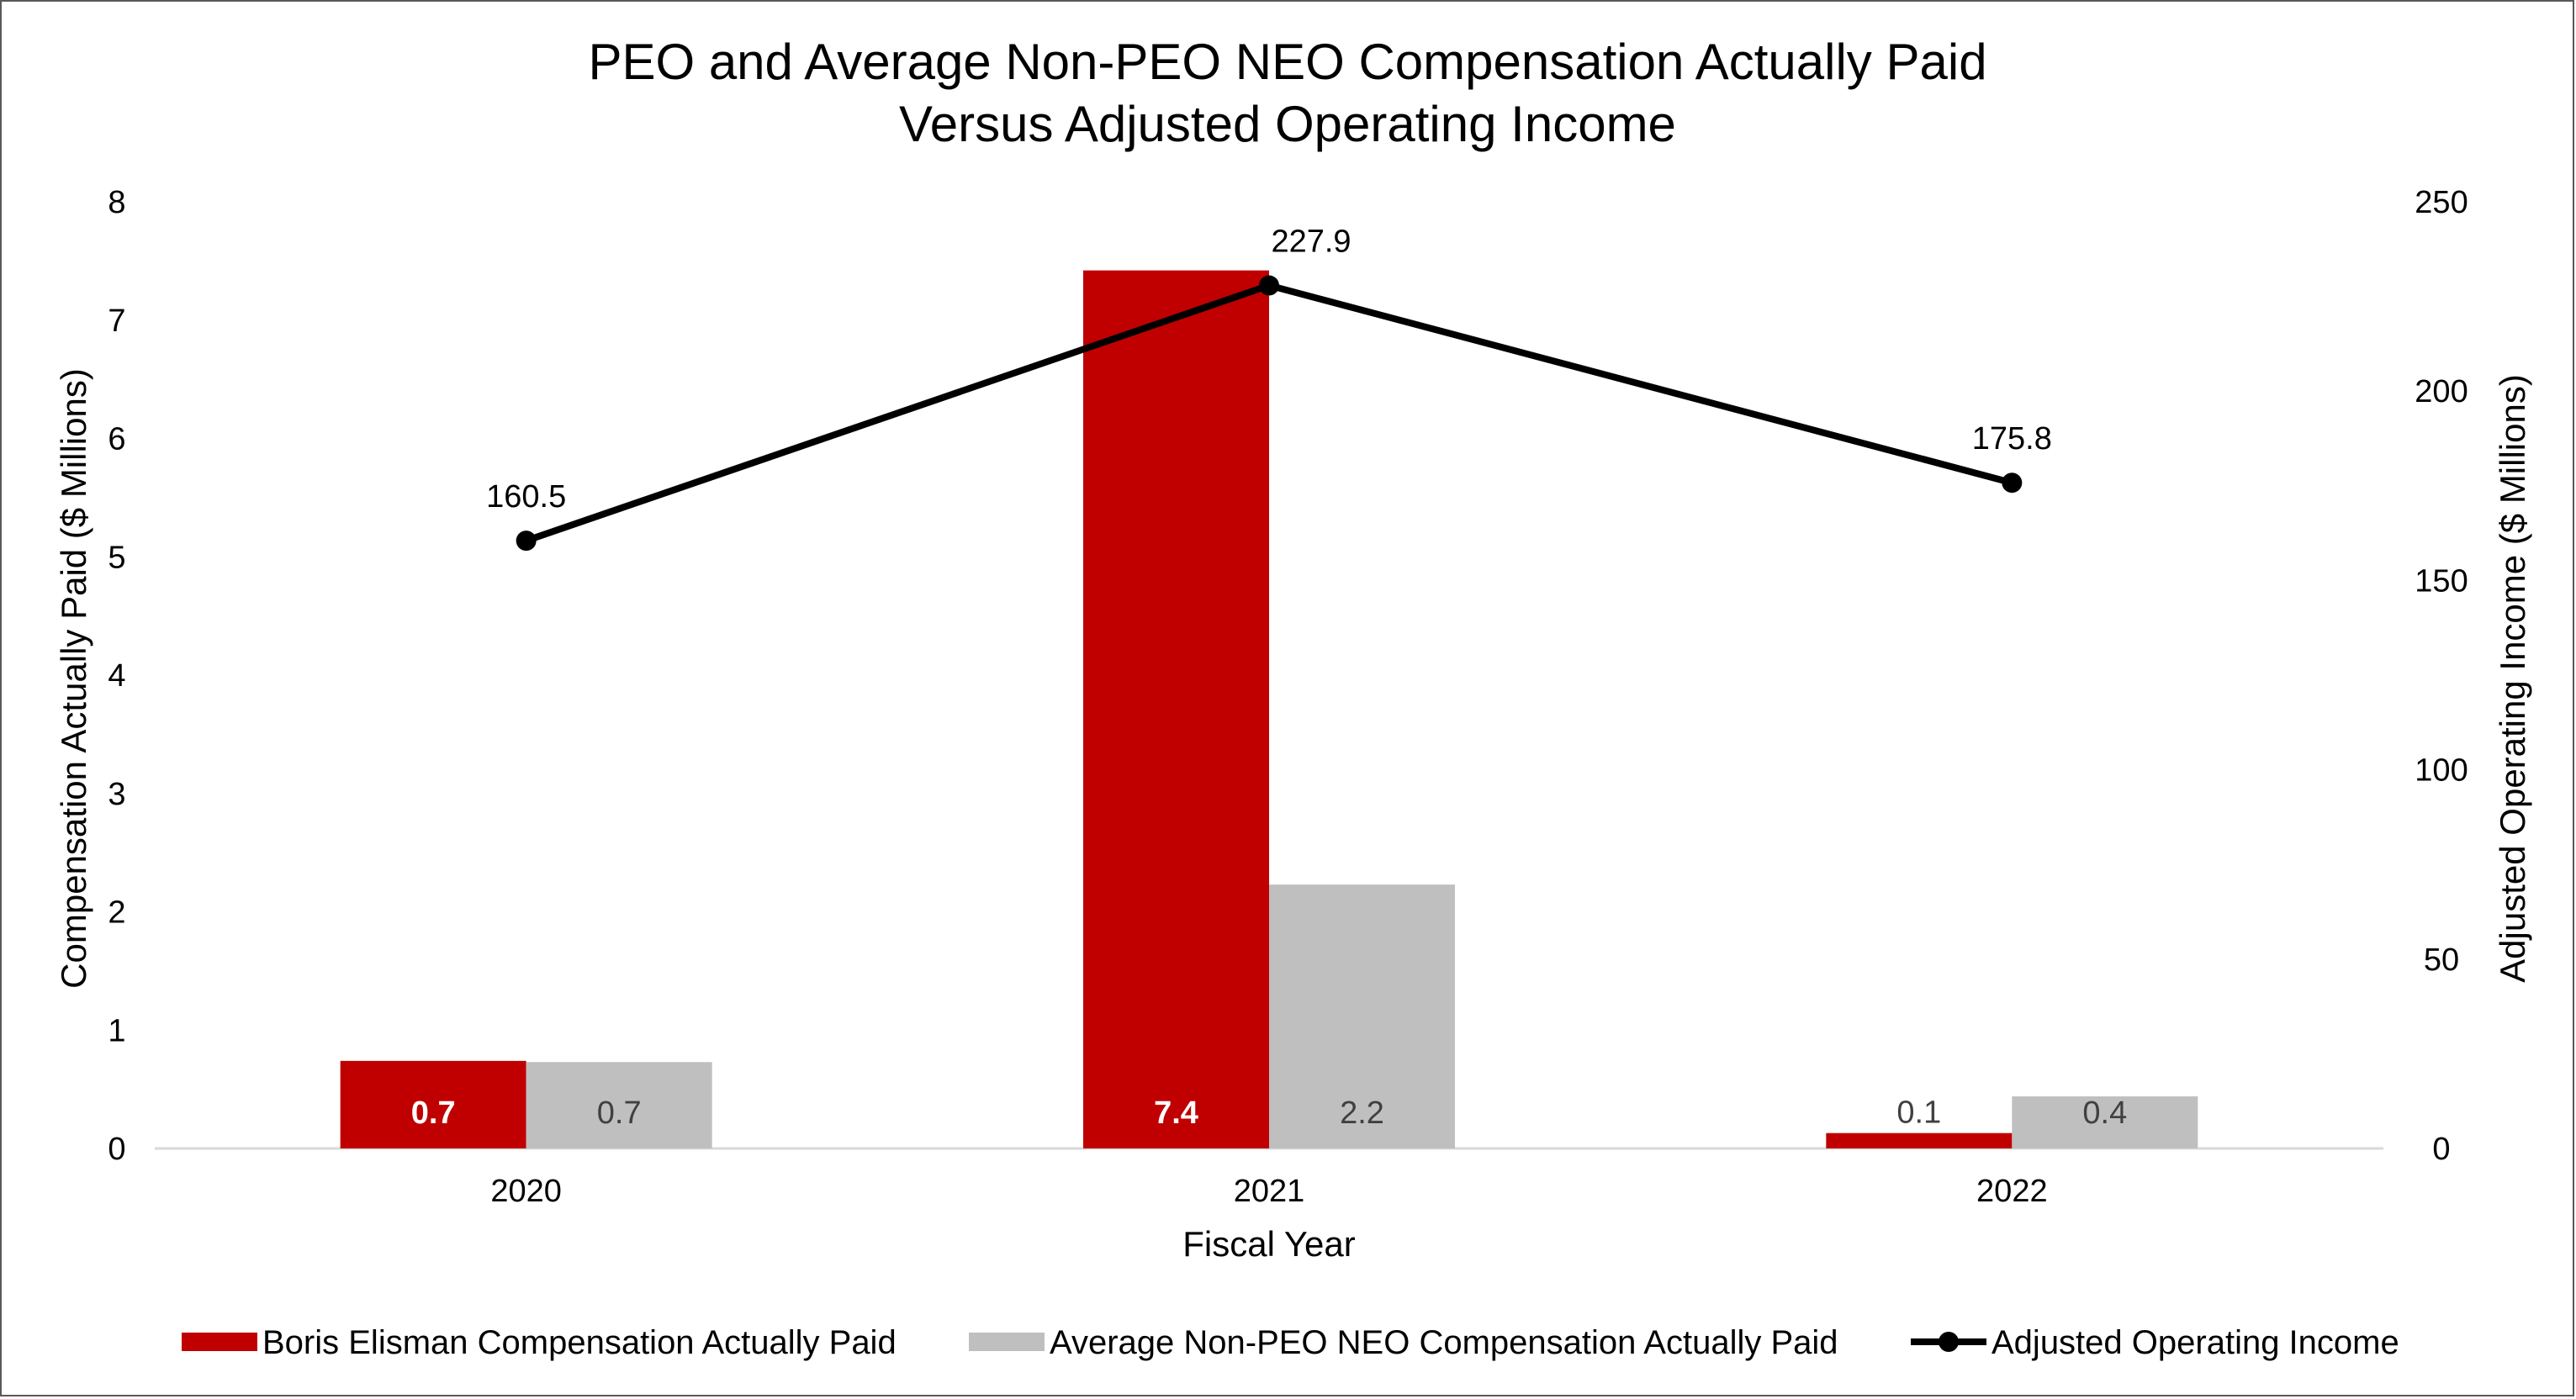 This screenshot has height=1399, width=2576. Describe the element at coordinates (116, 557) in the screenshot. I see `y-tick-label: 5` at that location.